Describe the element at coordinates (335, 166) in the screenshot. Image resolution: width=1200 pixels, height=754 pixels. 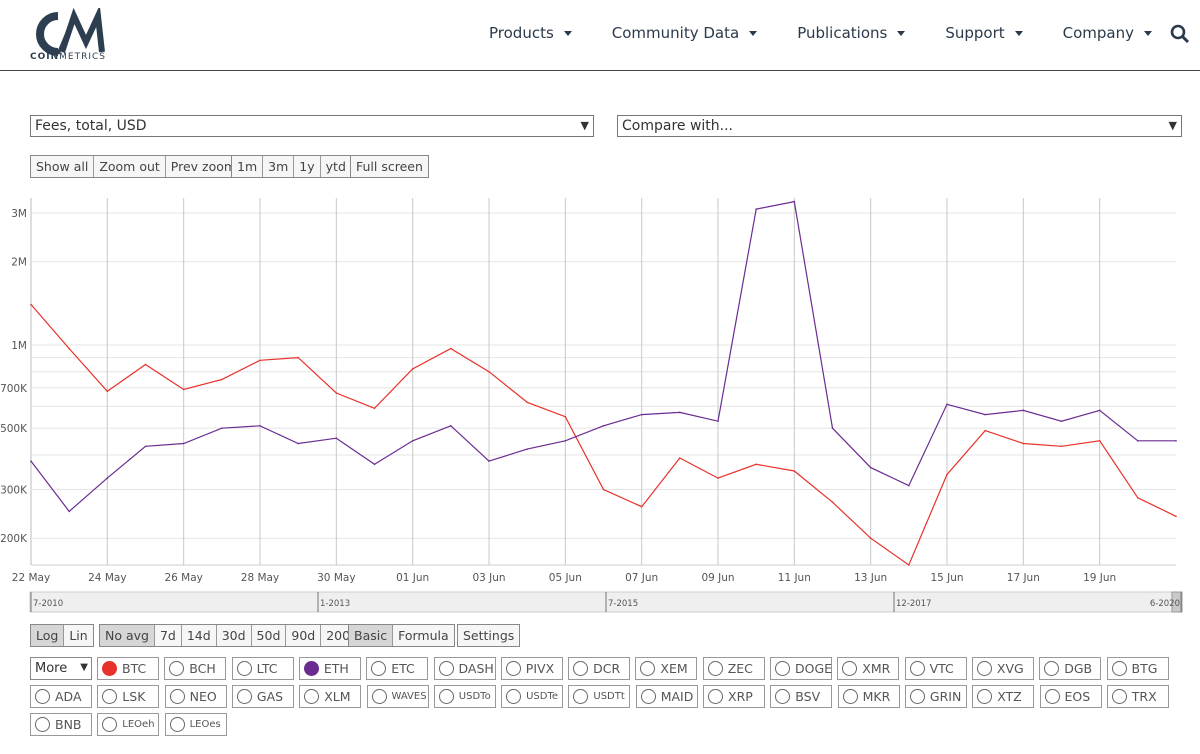
I see `range-ytd-button: ytd` at that location.